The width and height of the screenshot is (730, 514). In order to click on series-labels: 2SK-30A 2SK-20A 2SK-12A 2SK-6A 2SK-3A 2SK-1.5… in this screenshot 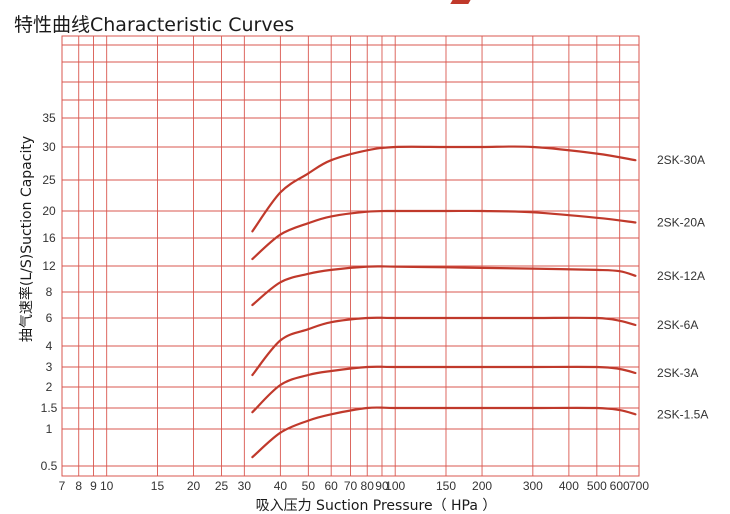, I will do `click(682, 287)`.